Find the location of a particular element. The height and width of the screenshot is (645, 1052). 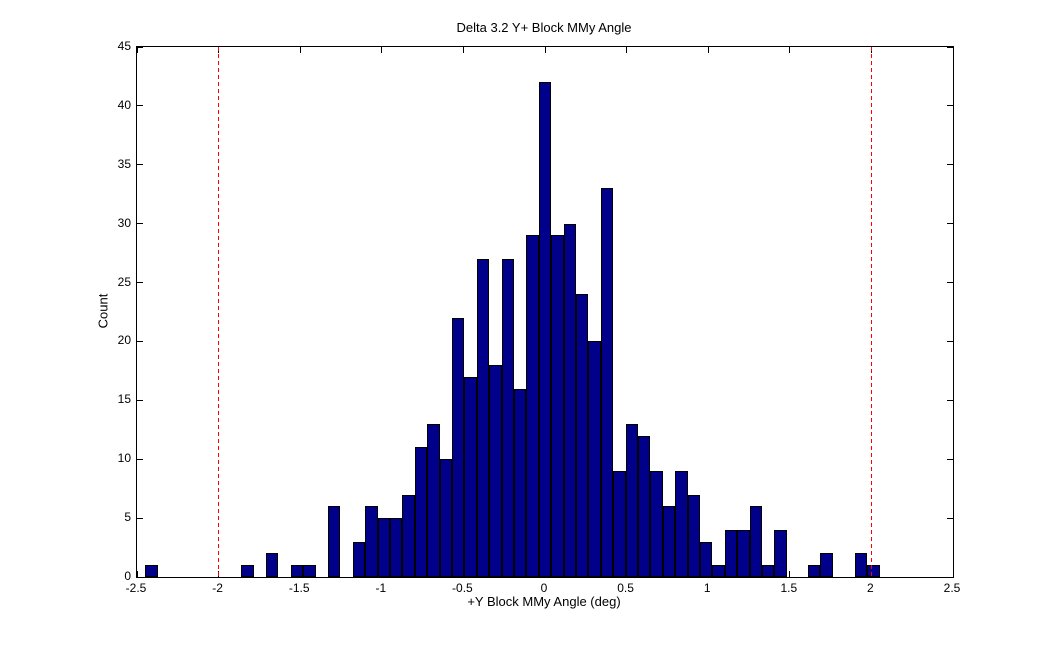

y-tick-label: 0 is located at coordinates (127, 576).